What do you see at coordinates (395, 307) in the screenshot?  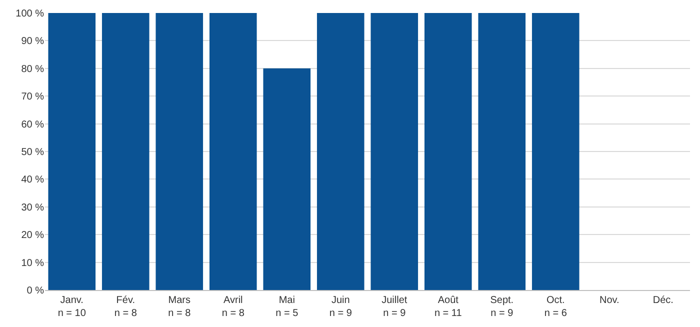 I see `x-tick-label: Juillet n = 9` at bounding box center [395, 307].